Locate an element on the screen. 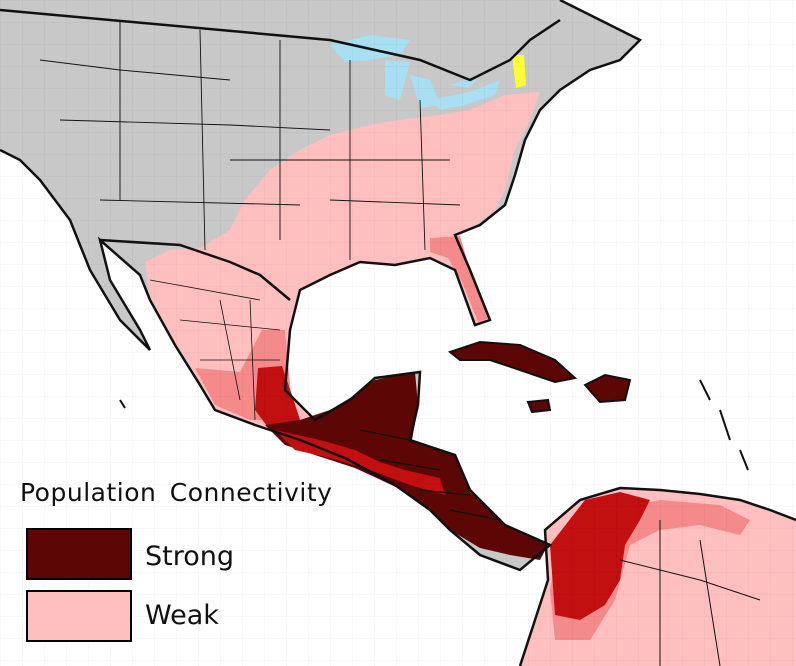  south-america-coast is located at coordinates (657, 576).